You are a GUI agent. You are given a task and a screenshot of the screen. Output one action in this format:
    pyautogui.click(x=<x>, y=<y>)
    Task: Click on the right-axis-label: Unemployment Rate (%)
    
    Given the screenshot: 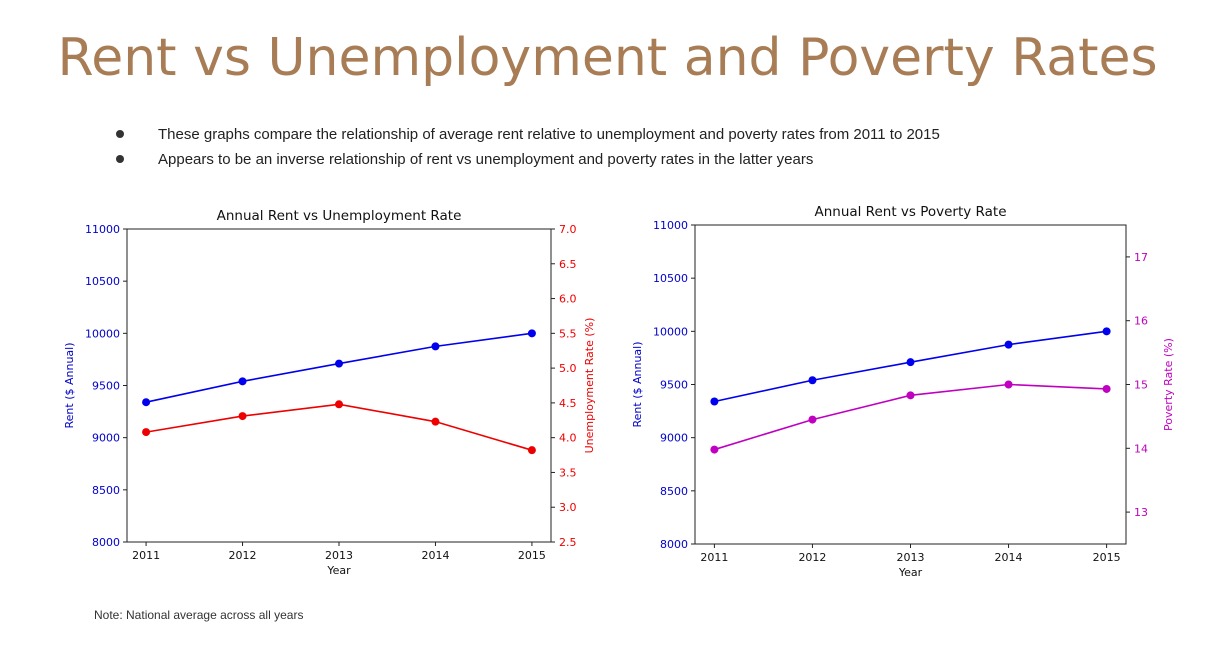 What is the action you would take?
    pyautogui.click(x=589, y=386)
    